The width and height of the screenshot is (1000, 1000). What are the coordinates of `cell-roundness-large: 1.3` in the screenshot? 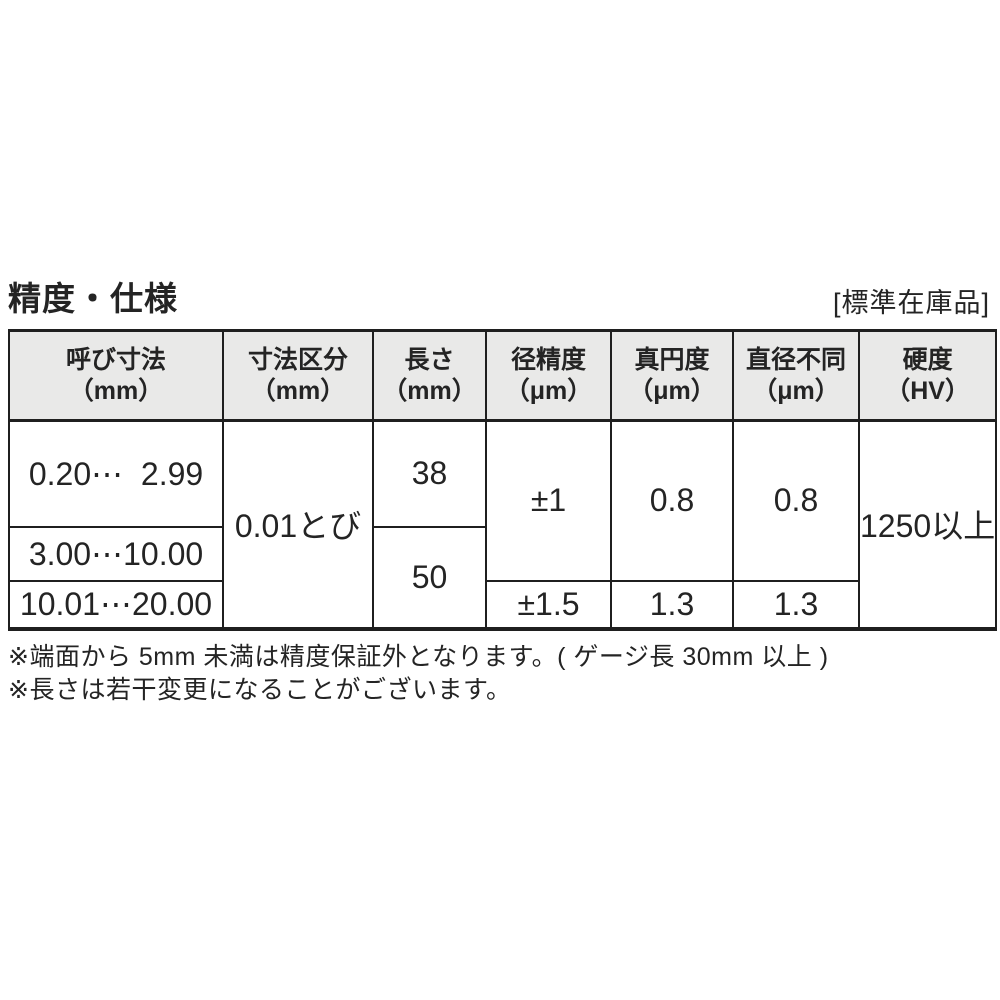 It's located at (672, 604).